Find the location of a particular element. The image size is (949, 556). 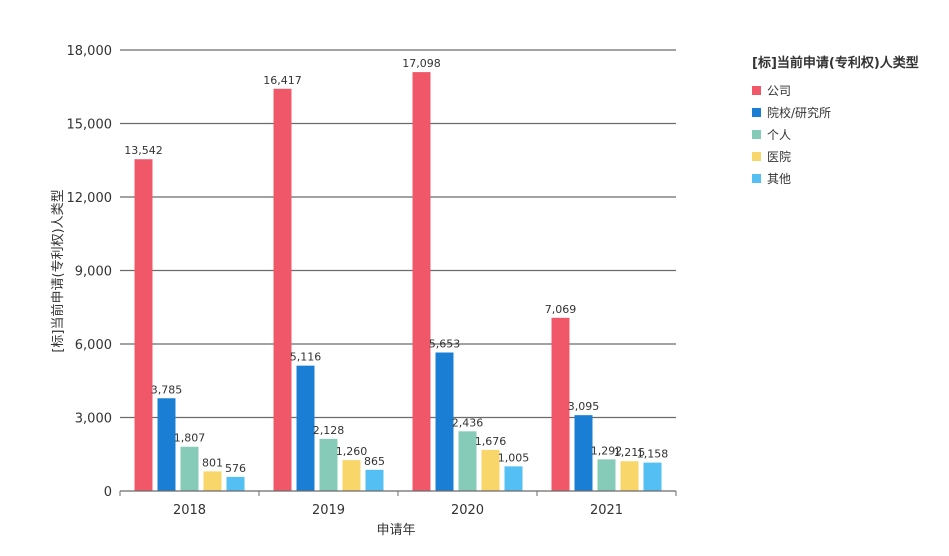

data-label: 1,215 is located at coordinates (630, 452).